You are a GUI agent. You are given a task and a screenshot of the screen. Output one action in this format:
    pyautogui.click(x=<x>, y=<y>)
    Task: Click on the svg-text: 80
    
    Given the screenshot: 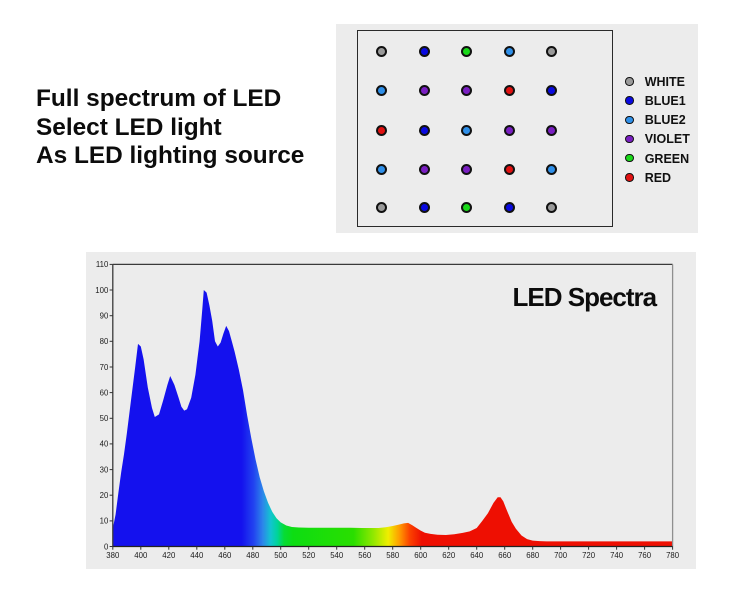 What is the action you would take?
    pyautogui.click(x=104, y=341)
    